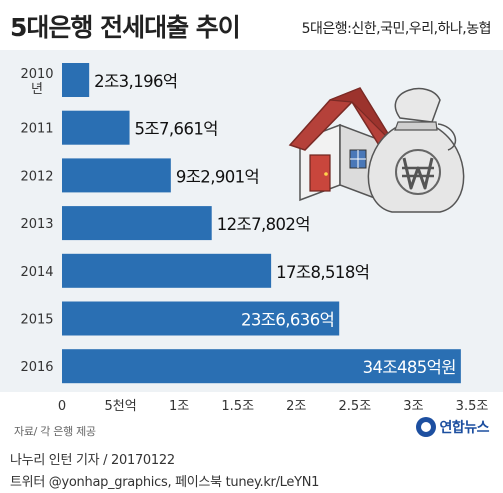 The width and height of the screenshot is (503, 493). I want to click on chart-subtitle: 5대은행:신한,국민,우리,하나,농협, so click(396, 29).